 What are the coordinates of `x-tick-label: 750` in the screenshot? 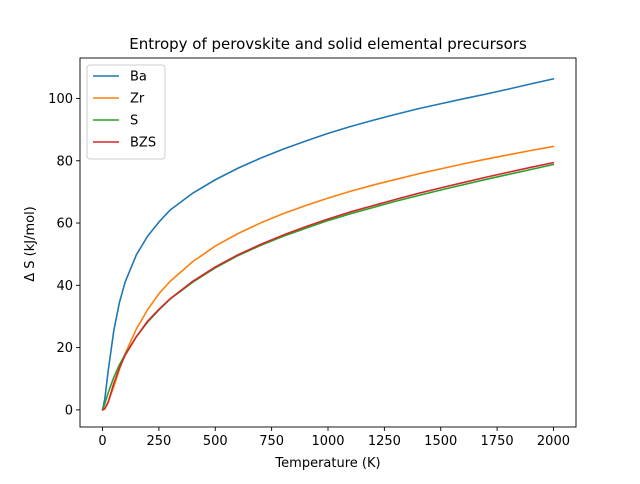 It's located at (271, 441).